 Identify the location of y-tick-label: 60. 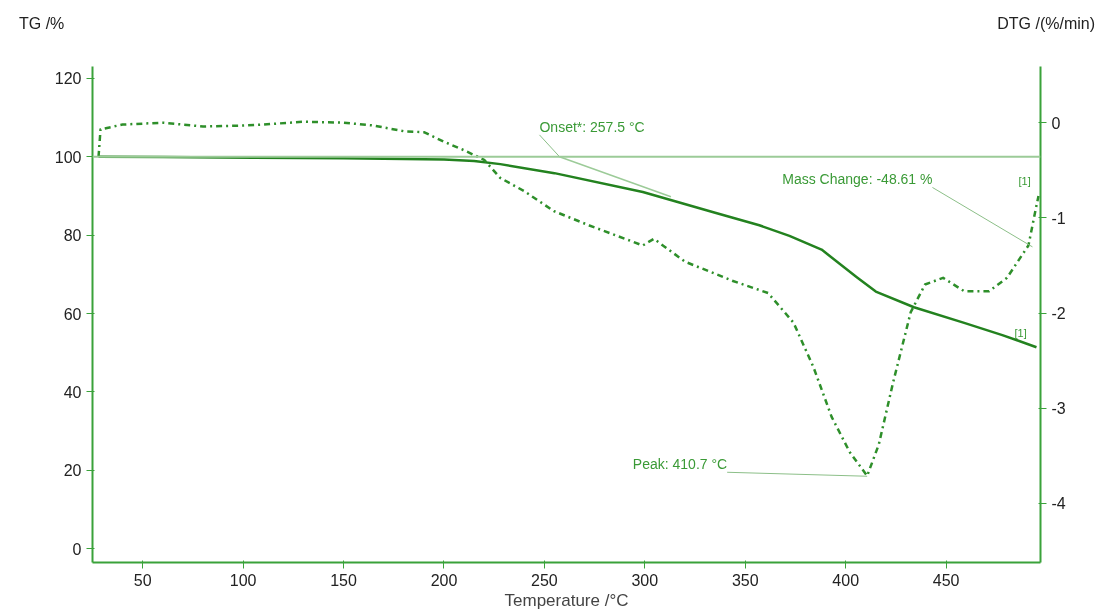
(72, 314).